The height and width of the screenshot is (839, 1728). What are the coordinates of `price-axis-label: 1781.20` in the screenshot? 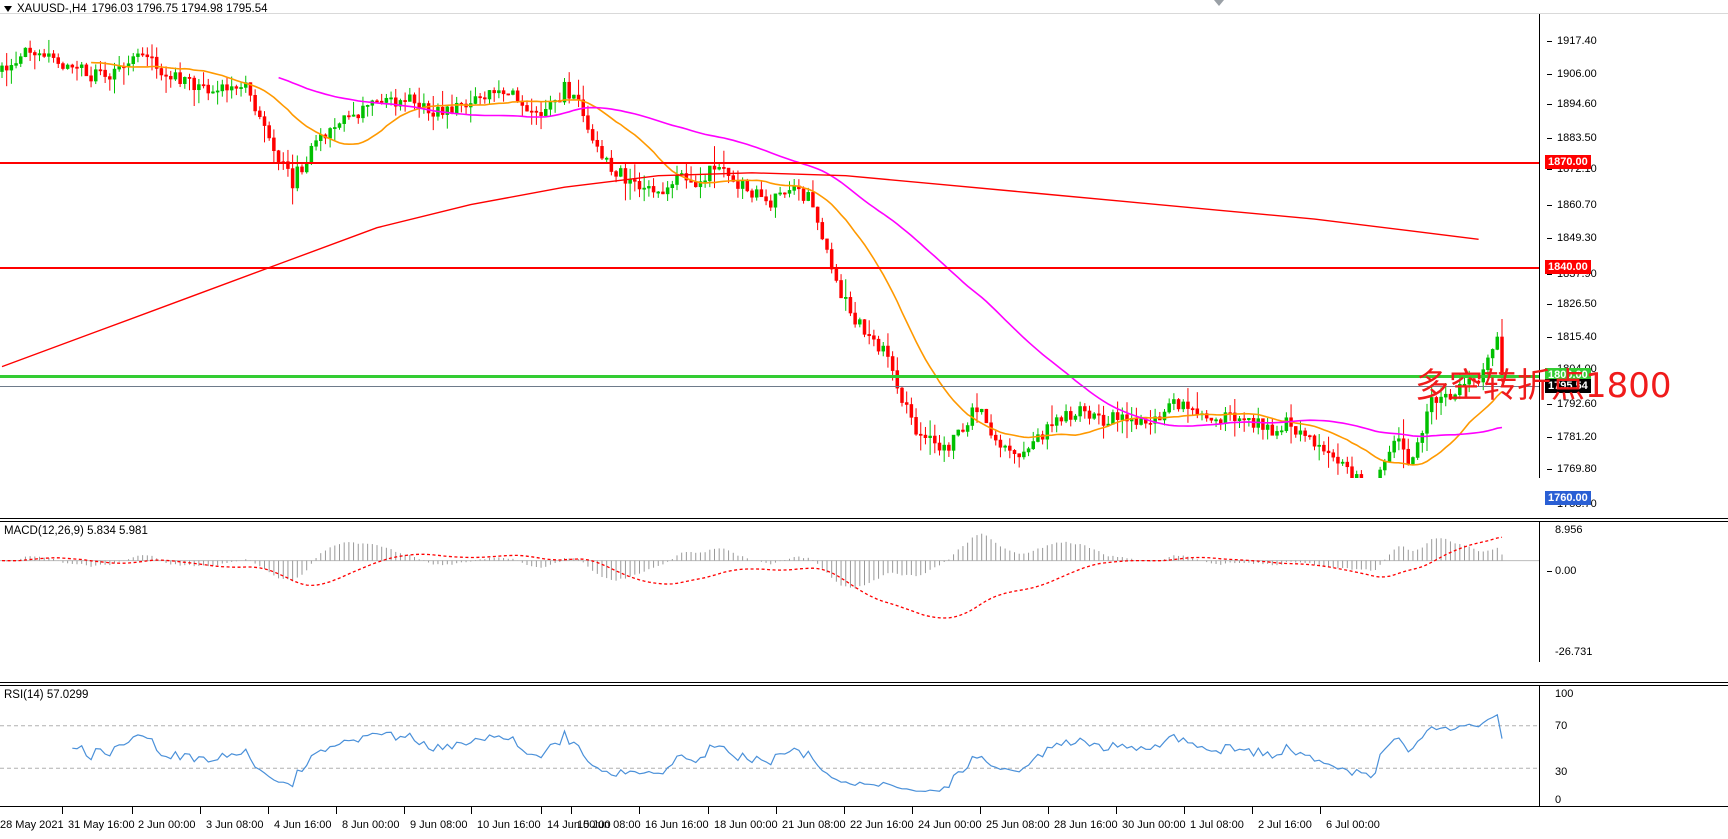 It's located at (1577, 437).